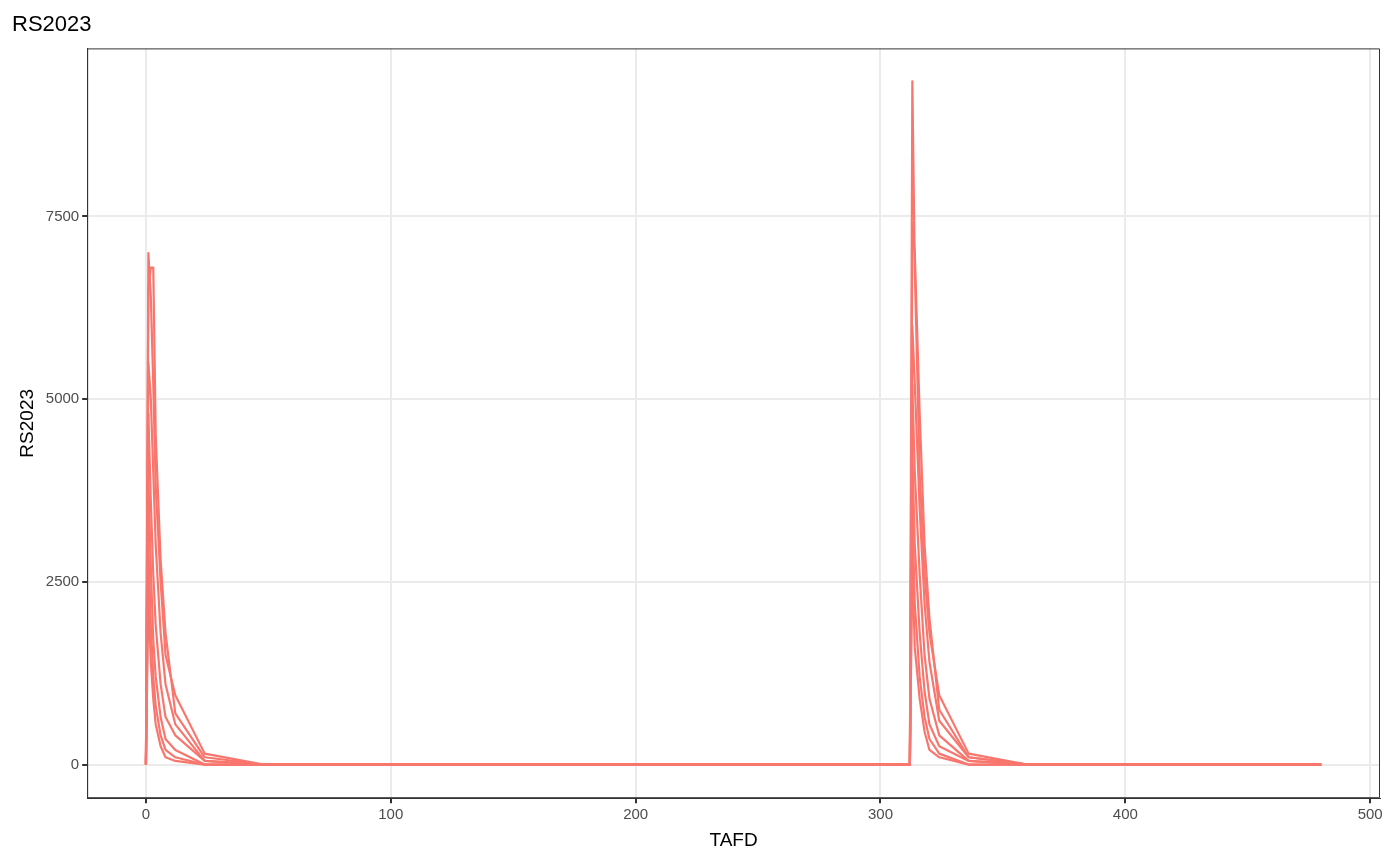 The image size is (1400, 866). I want to click on x-tick-label: 500, so click(1370, 814).